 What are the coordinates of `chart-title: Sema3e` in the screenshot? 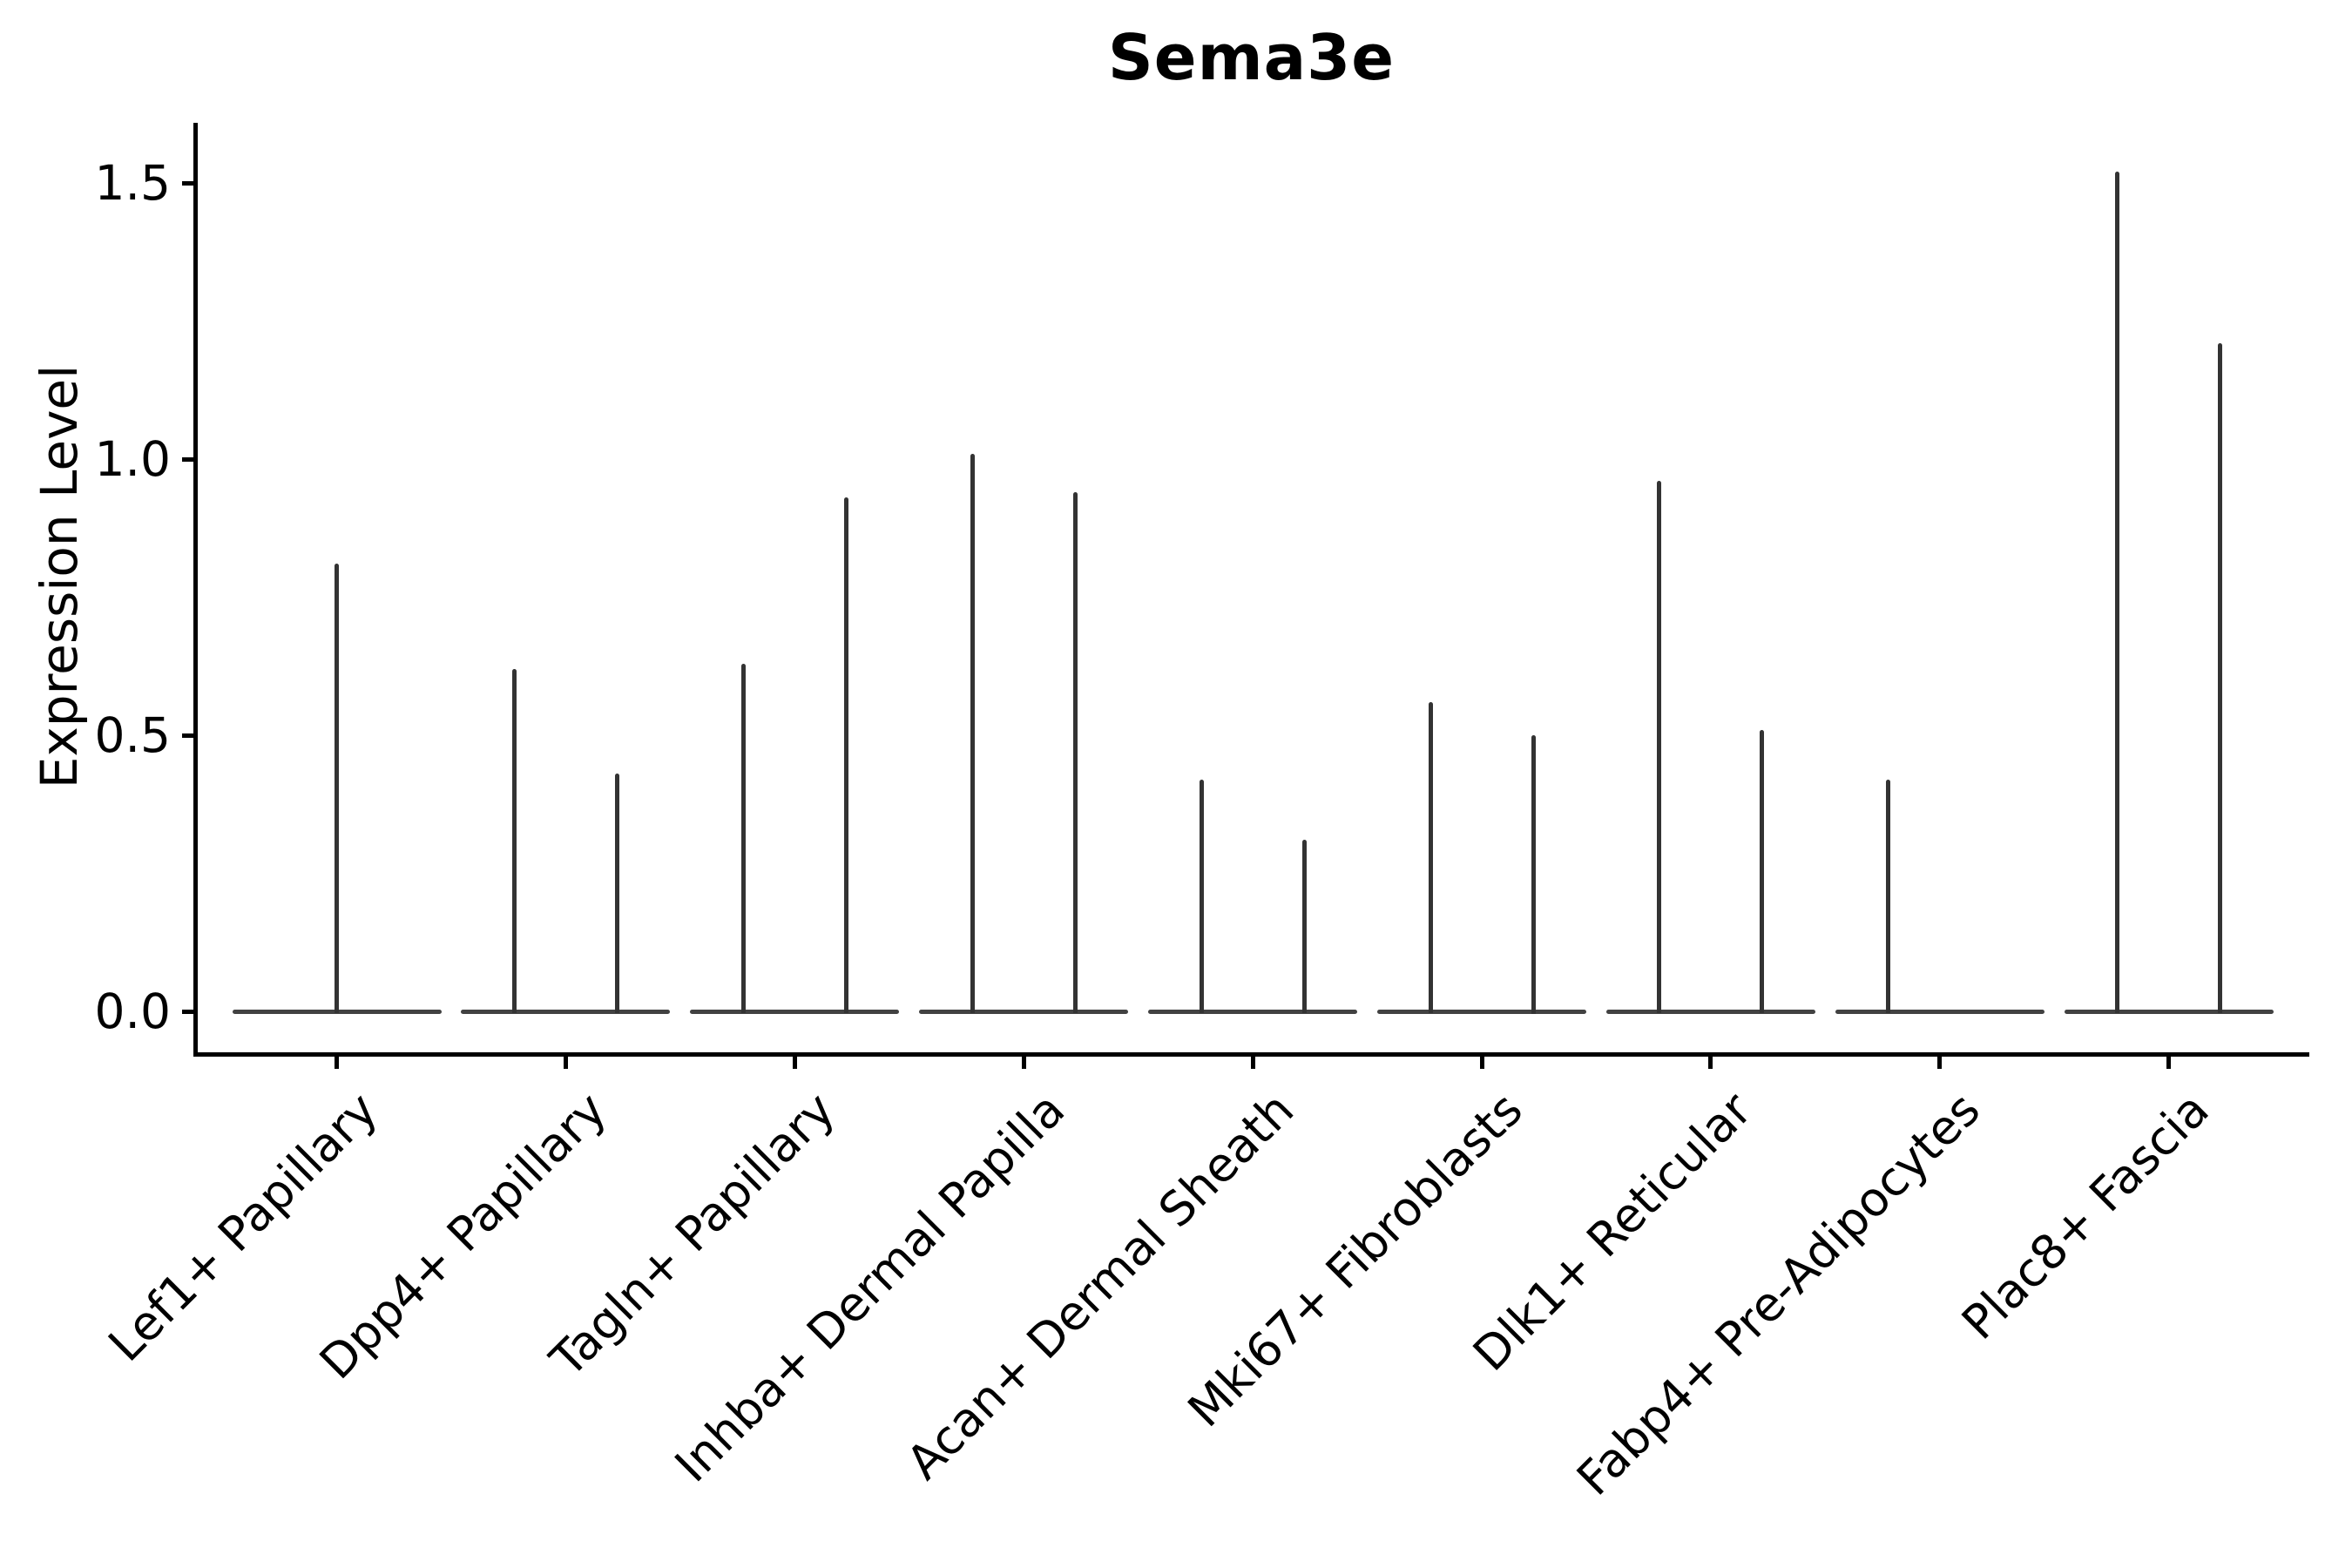 It's located at (1251, 58).